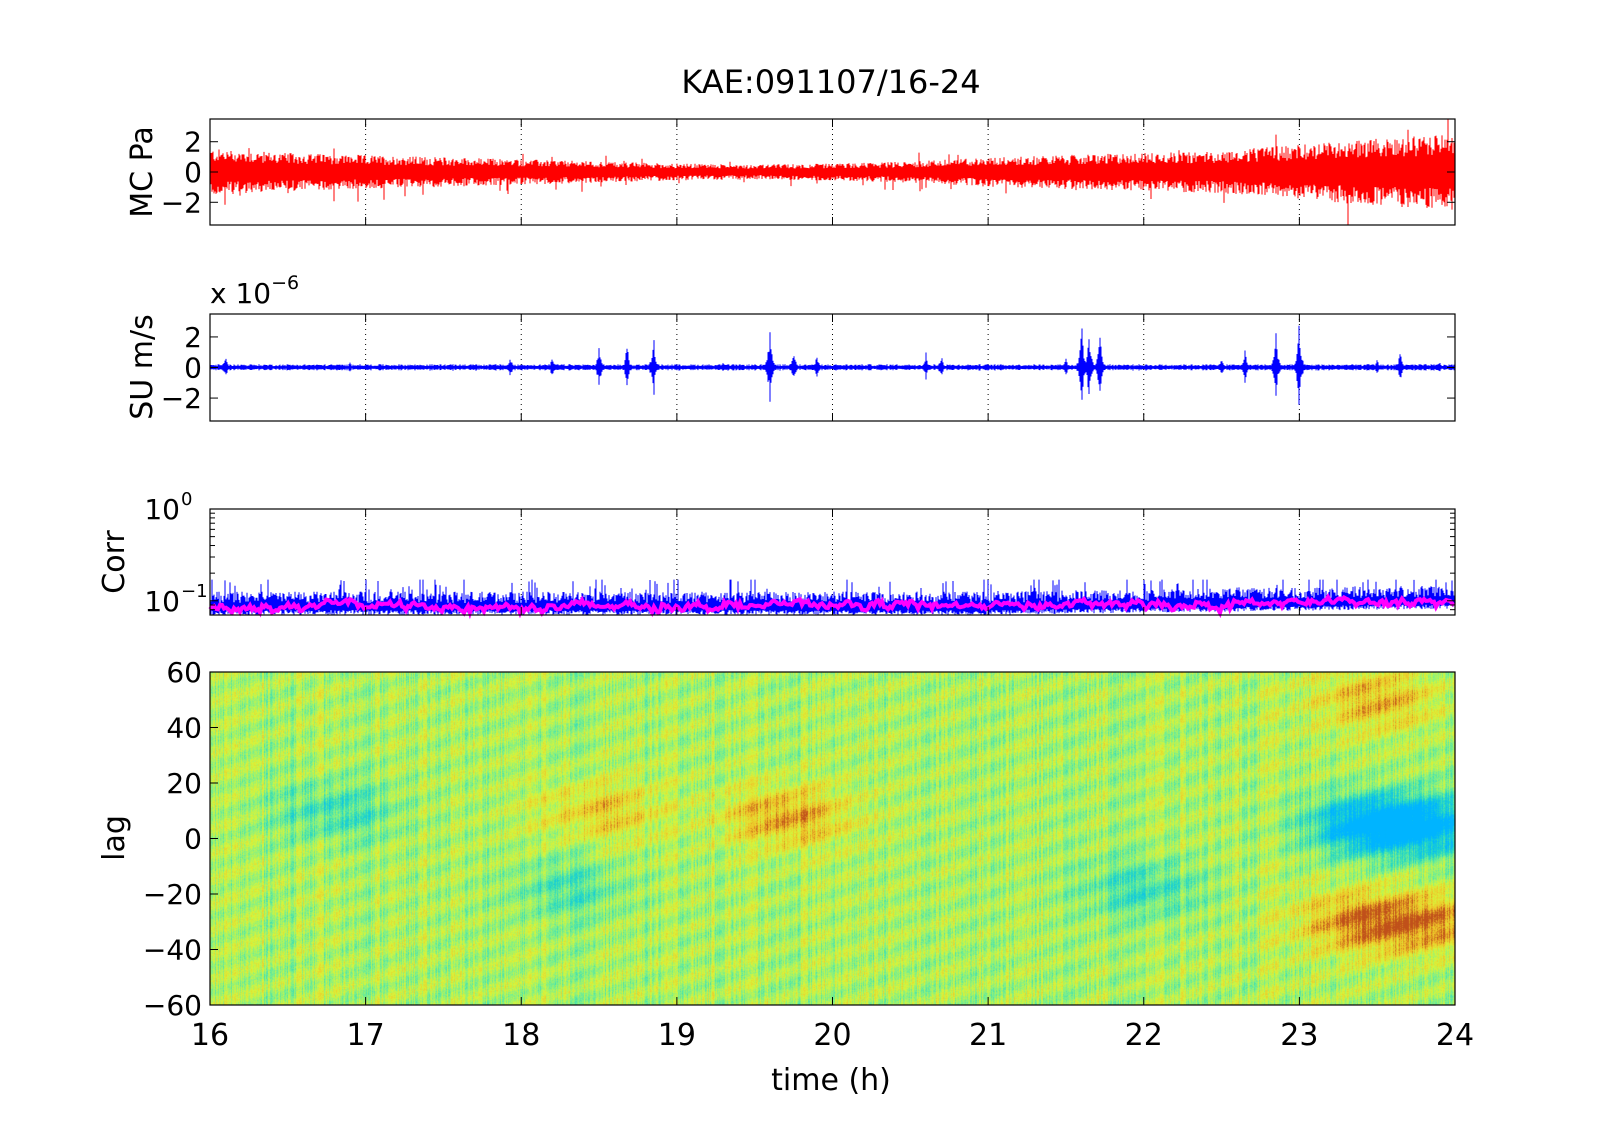  I want to click on lag-ytick-label: 0, so click(193, 839).